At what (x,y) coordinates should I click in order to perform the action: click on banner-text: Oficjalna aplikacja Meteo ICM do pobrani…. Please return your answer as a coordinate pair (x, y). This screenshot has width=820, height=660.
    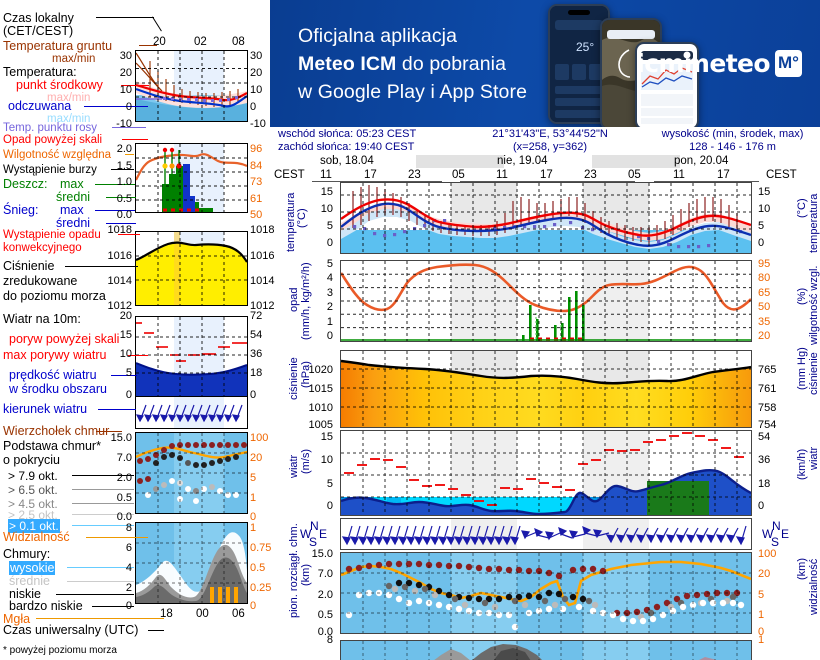
    Looking at the image, I should click on (412, 64).